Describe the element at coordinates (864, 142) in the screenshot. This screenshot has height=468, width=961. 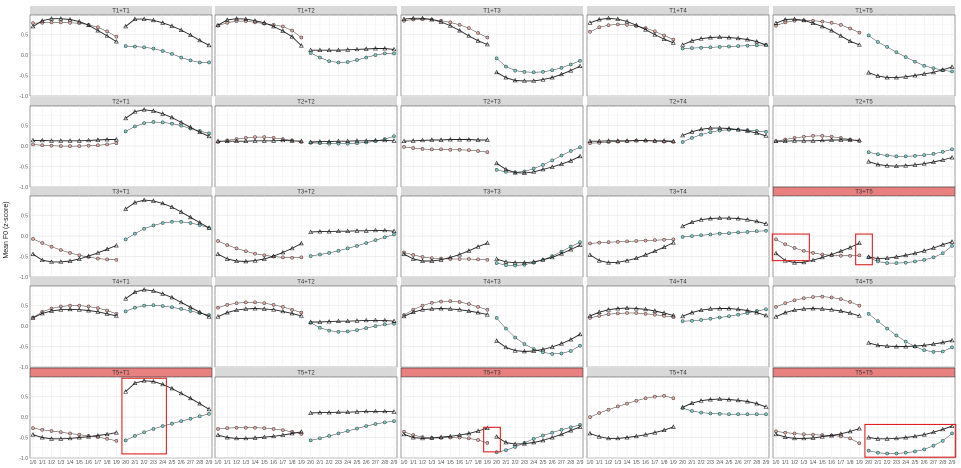
I see `panel-T2-T5: T2+T5` at that location.